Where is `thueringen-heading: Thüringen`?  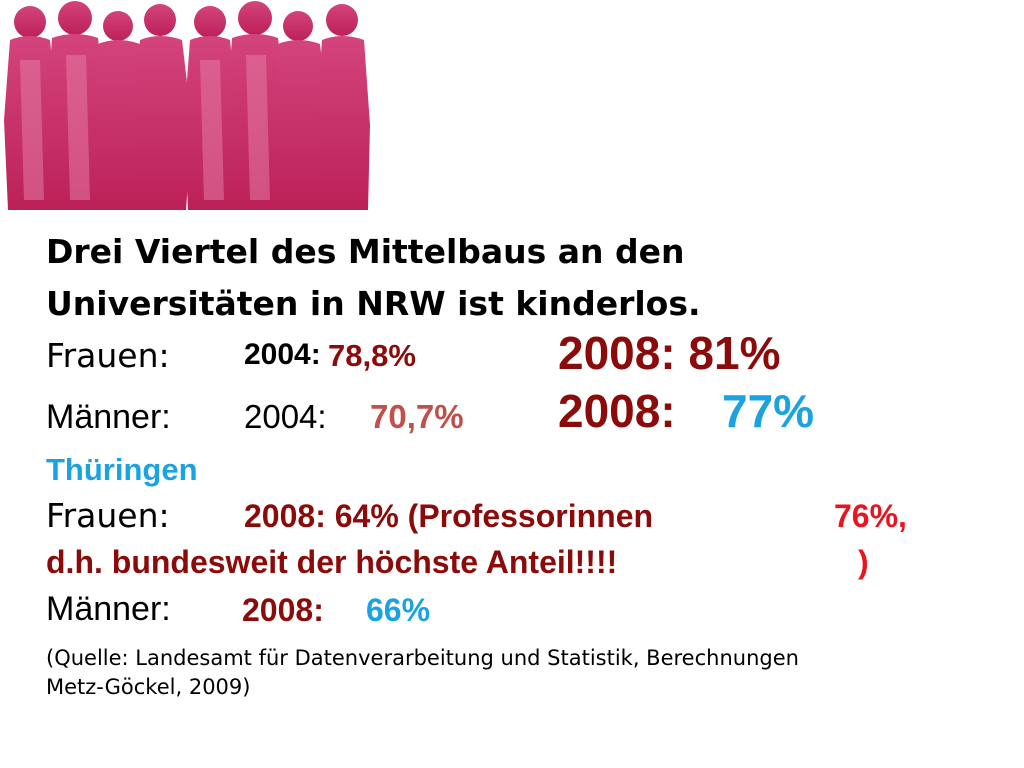
thueringen-heading: Thüringen is located at coordinates (122, 469).